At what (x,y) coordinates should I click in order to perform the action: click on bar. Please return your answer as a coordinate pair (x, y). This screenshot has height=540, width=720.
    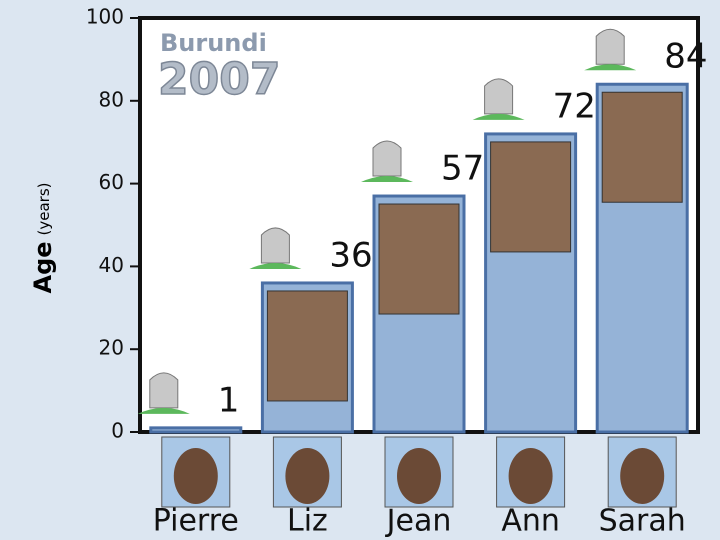
    Looking at the image, I should click on (196, 430).